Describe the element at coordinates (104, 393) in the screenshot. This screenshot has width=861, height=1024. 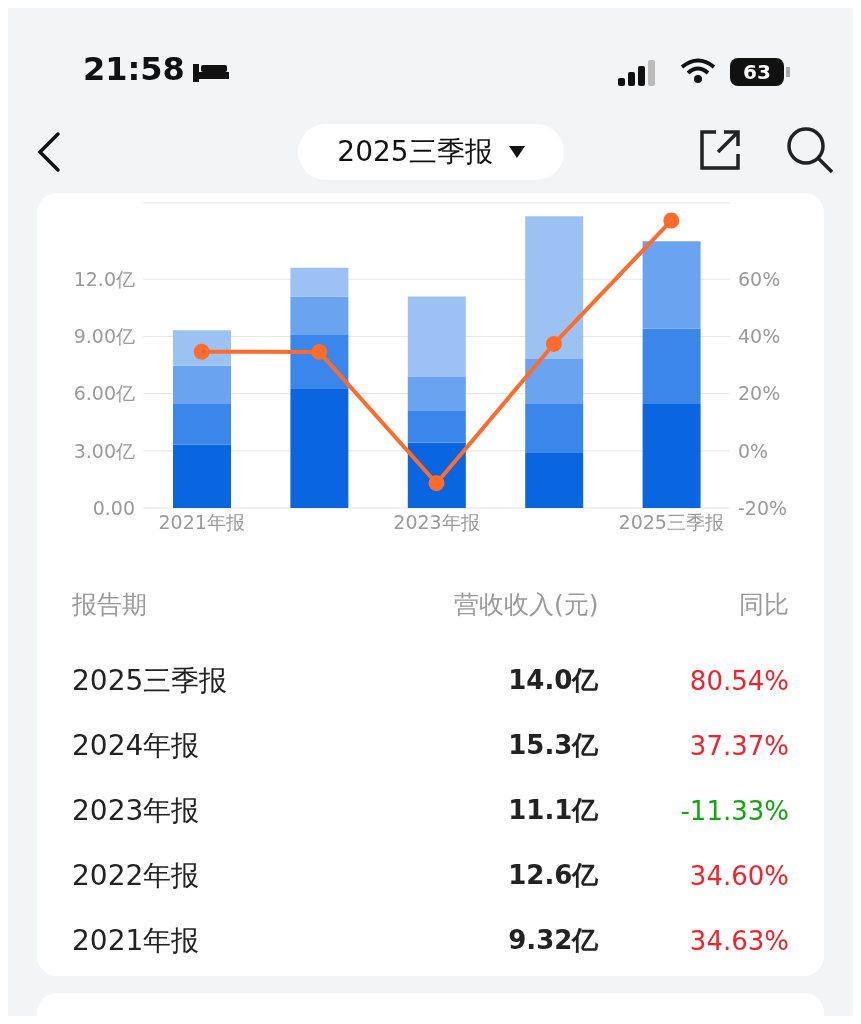
I see `y-tick-label: 6.00亿` at that location.